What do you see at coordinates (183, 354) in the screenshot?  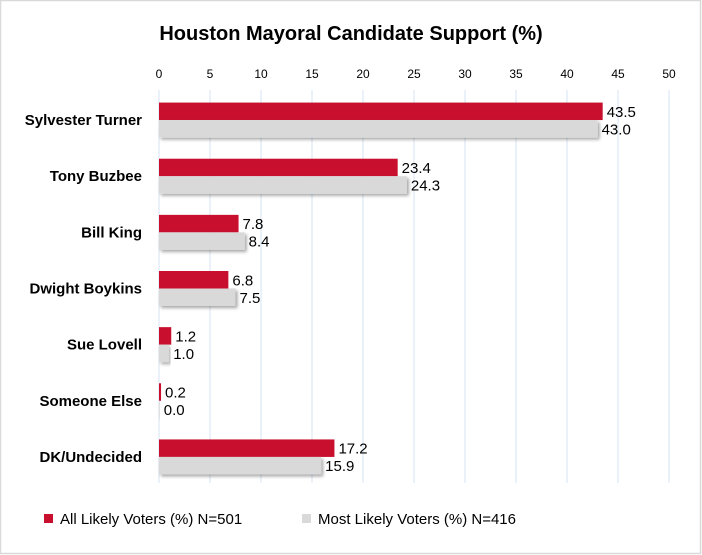 I see `data-label: 1.0` at bounding box center [183, 354].